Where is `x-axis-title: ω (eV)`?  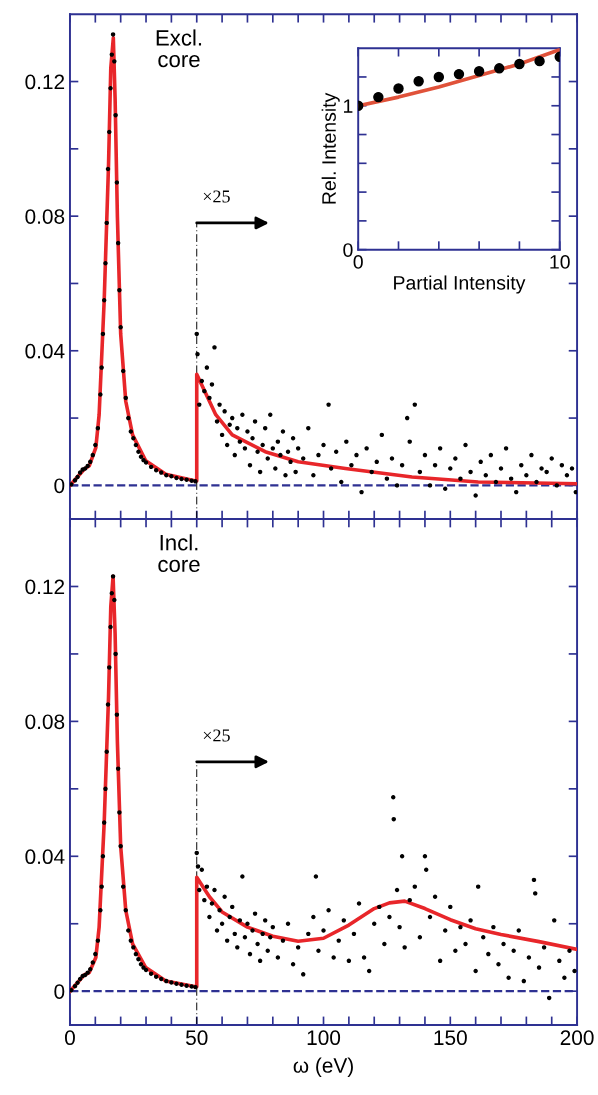 x-axis-title: ω (eV) is located at coordinates (323, 1067).